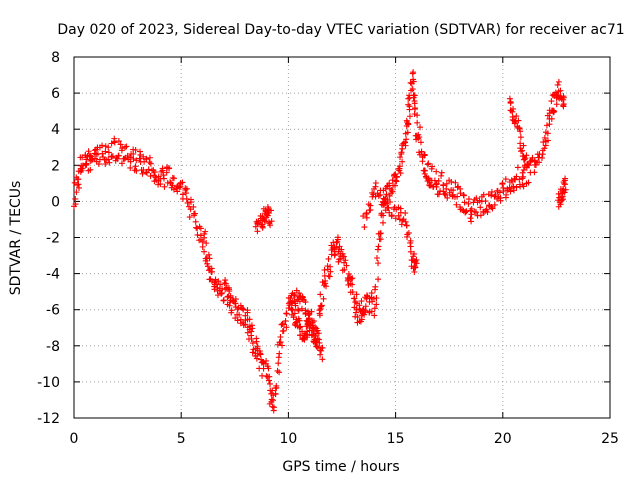 The image size is (640, 480). I want to click on x-tick-label: 0, so click(74, 439).